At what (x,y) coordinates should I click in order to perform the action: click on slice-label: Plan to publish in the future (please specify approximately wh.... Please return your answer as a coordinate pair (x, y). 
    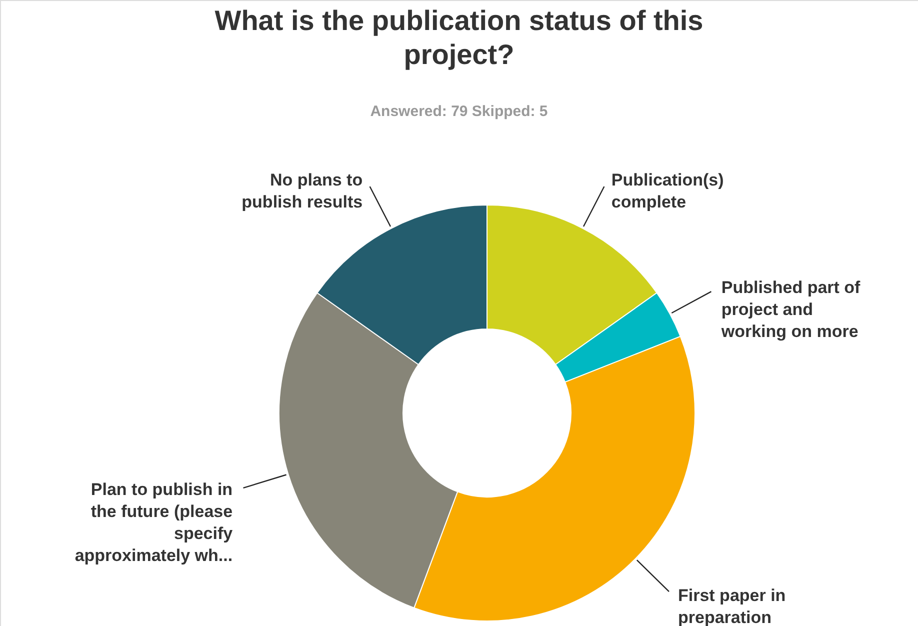
    Looking at the image, I should click on (154, 523).